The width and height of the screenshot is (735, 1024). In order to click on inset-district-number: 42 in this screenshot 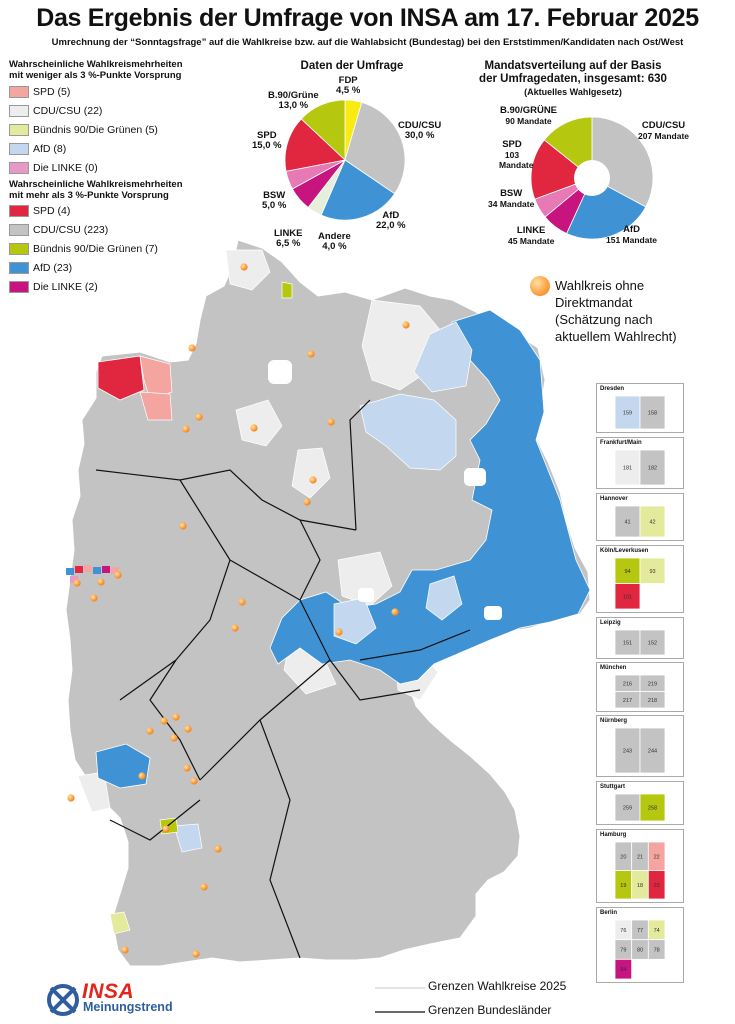, I will do `click(652, 523)`.